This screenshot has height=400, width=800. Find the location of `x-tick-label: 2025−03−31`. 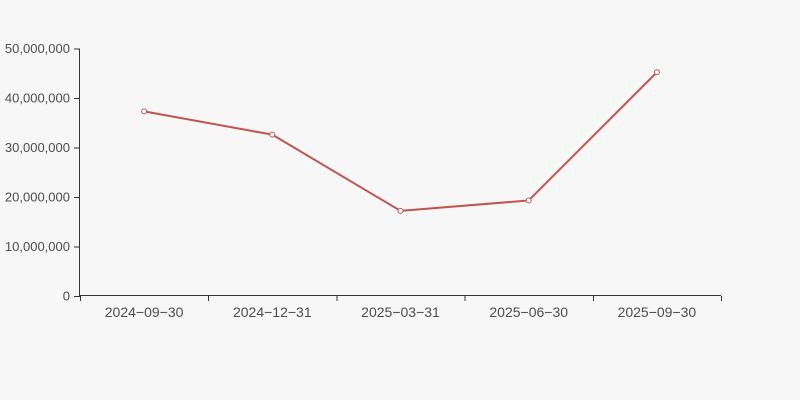

x-tick-label: 2025−03−31 is located at coordinates (400, 312).